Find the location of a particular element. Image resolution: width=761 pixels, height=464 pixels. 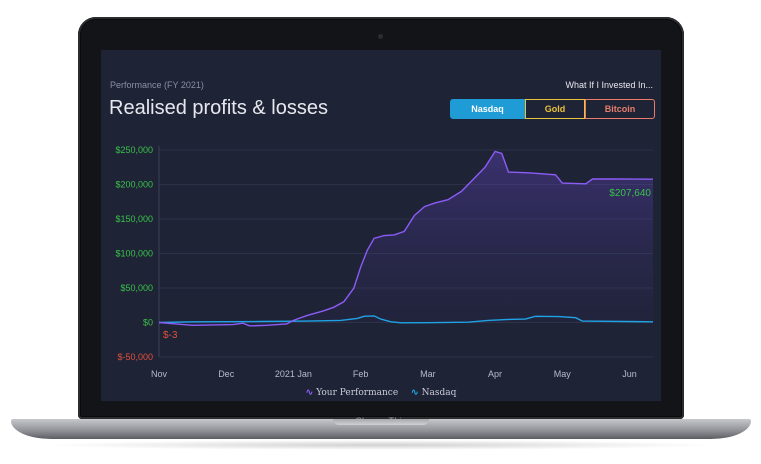

y-tick-label: $150,000 is located at coordinates (134, 219).